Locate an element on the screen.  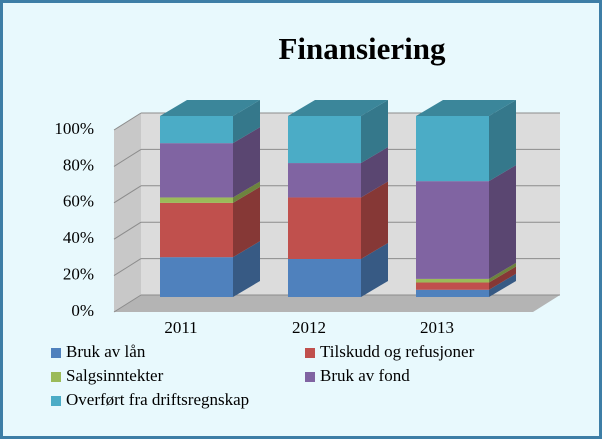
legend-label: Salgsinntekter is located at coordinates (115, 375).